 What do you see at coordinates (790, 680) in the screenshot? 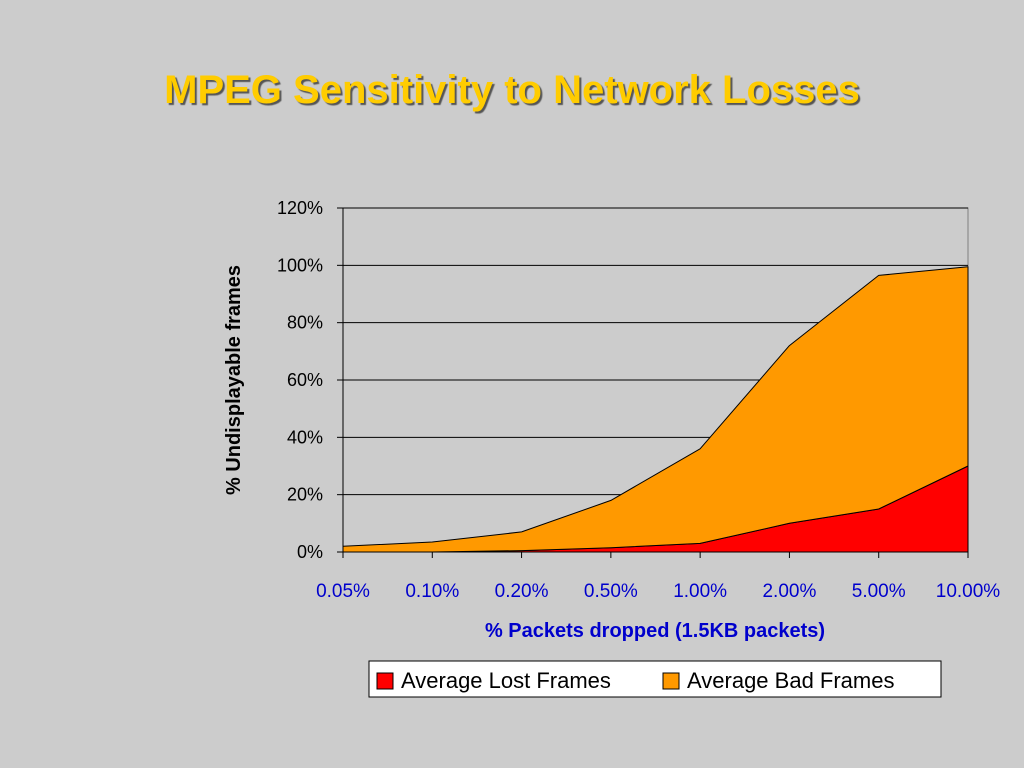
I see `legend-label-bad-frames: Average Bad Frames` at bounding box center [790, 680].